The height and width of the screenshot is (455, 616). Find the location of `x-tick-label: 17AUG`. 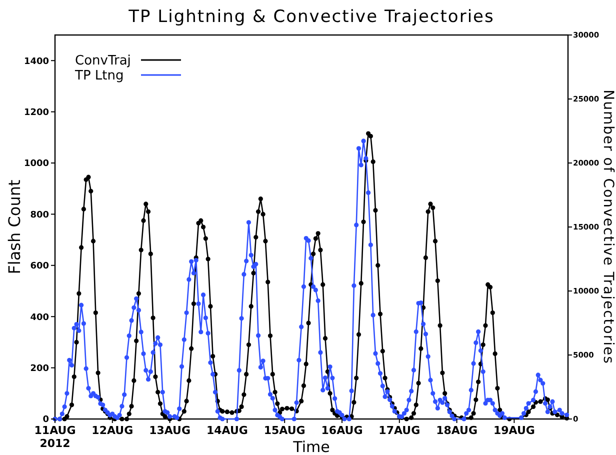

x-tick-label: 17AUG is located at coordinates (399, 430).